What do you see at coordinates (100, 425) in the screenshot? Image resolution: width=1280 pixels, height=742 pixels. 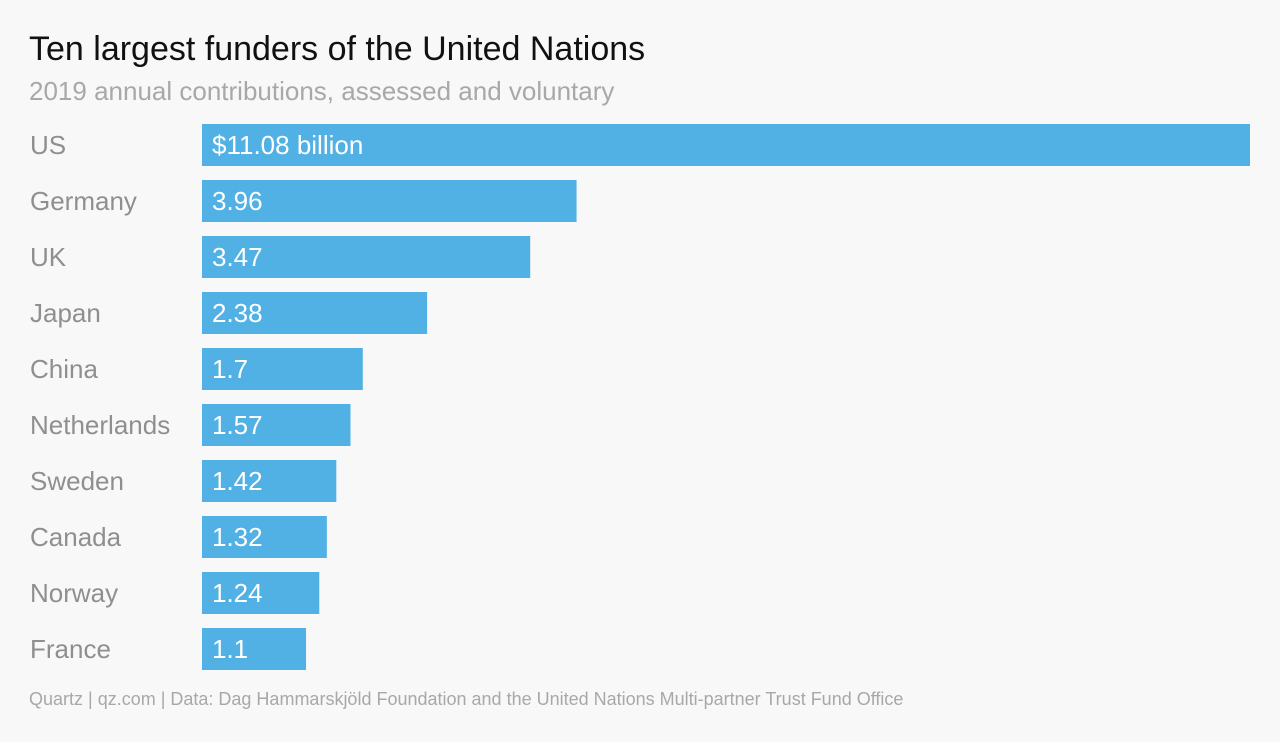 I see `category-label: Netherlands` at bounding box center [100, 425].